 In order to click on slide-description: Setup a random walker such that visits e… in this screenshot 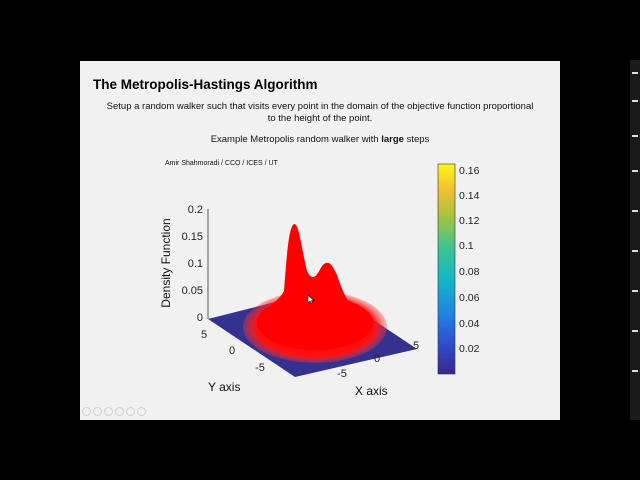, I will do `click(320, 113)`.